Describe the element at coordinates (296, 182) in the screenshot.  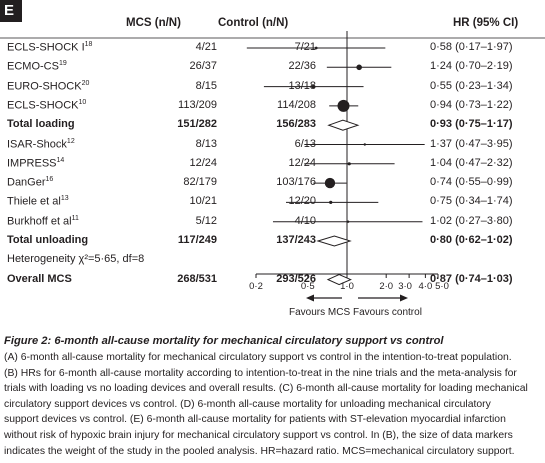
I see `control-count: 103/176` at that location.